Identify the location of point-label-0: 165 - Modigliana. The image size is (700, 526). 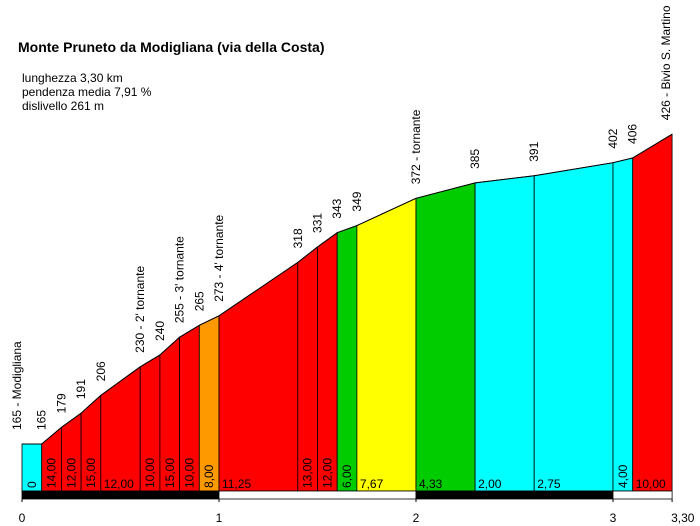
(17, 385).